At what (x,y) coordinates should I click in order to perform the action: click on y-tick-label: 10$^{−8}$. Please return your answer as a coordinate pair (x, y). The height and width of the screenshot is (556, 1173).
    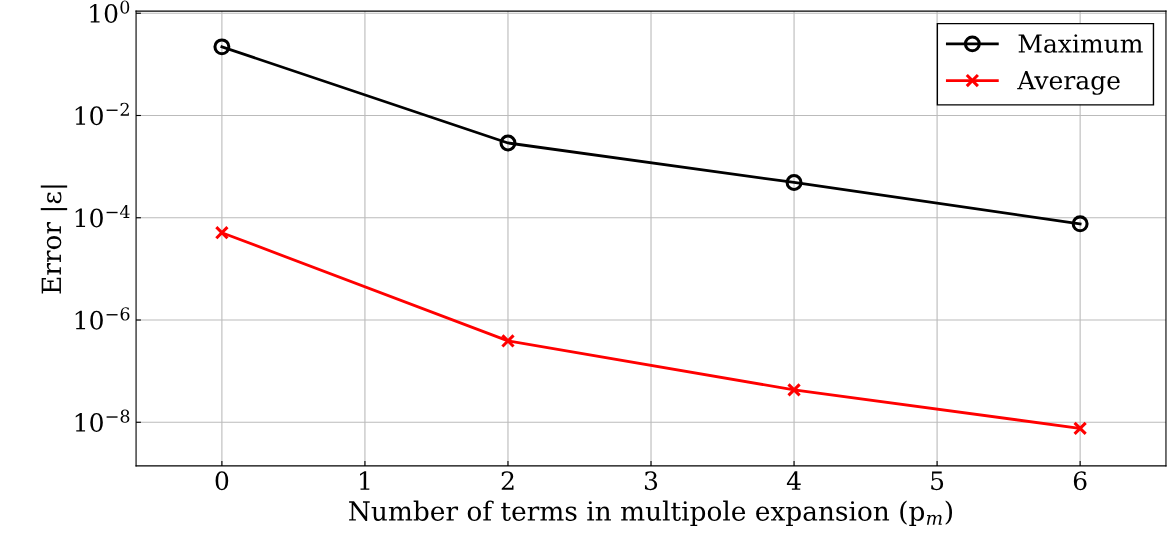
    Looking at the image, I should click on (102, 420).